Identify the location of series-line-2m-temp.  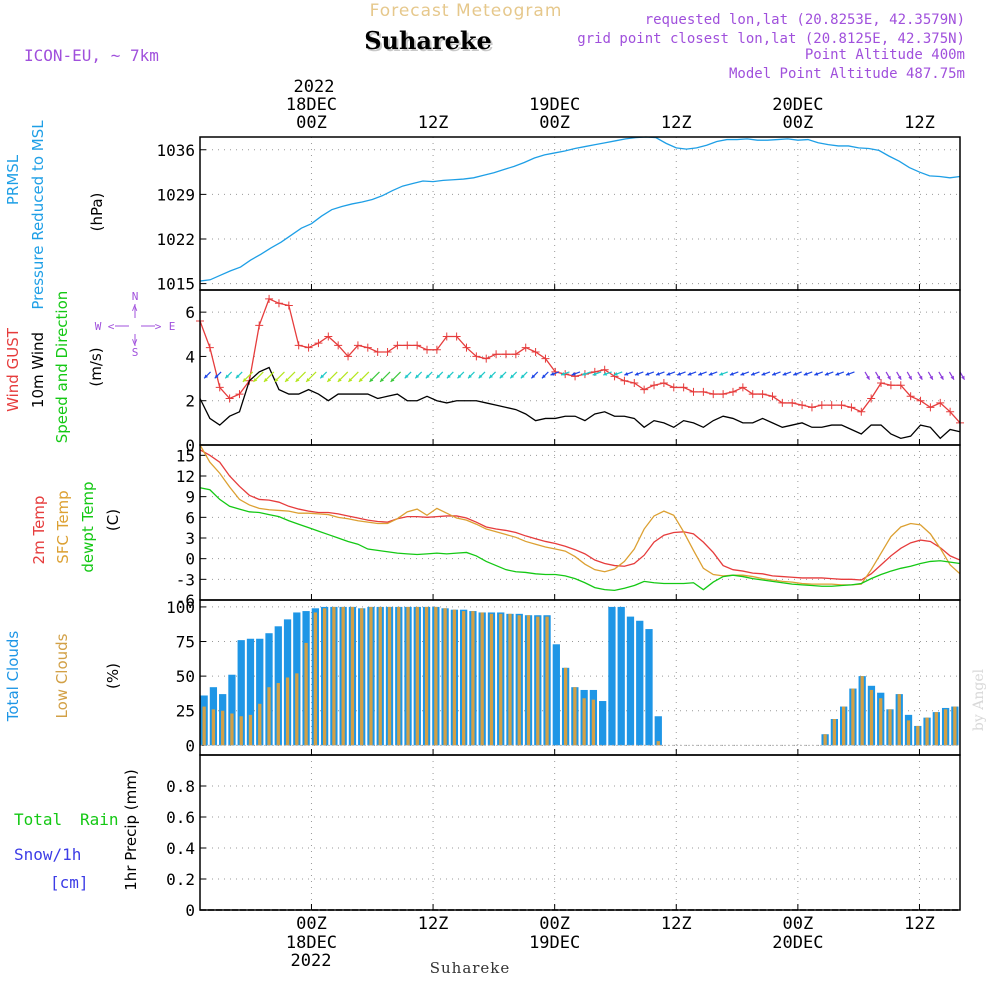
(580, 515).